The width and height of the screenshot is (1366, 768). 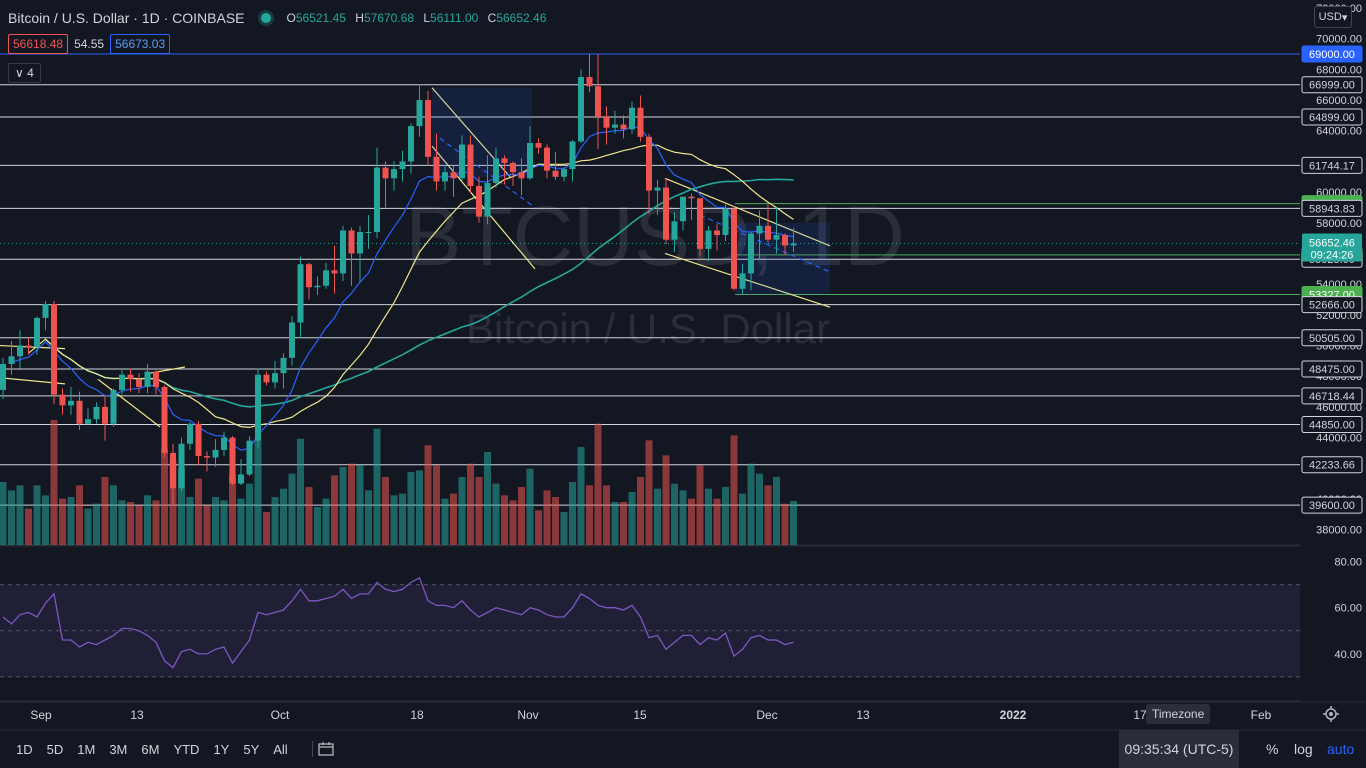 I want to click on buy-price-button: 56673.03, so click(x=140, y=44).